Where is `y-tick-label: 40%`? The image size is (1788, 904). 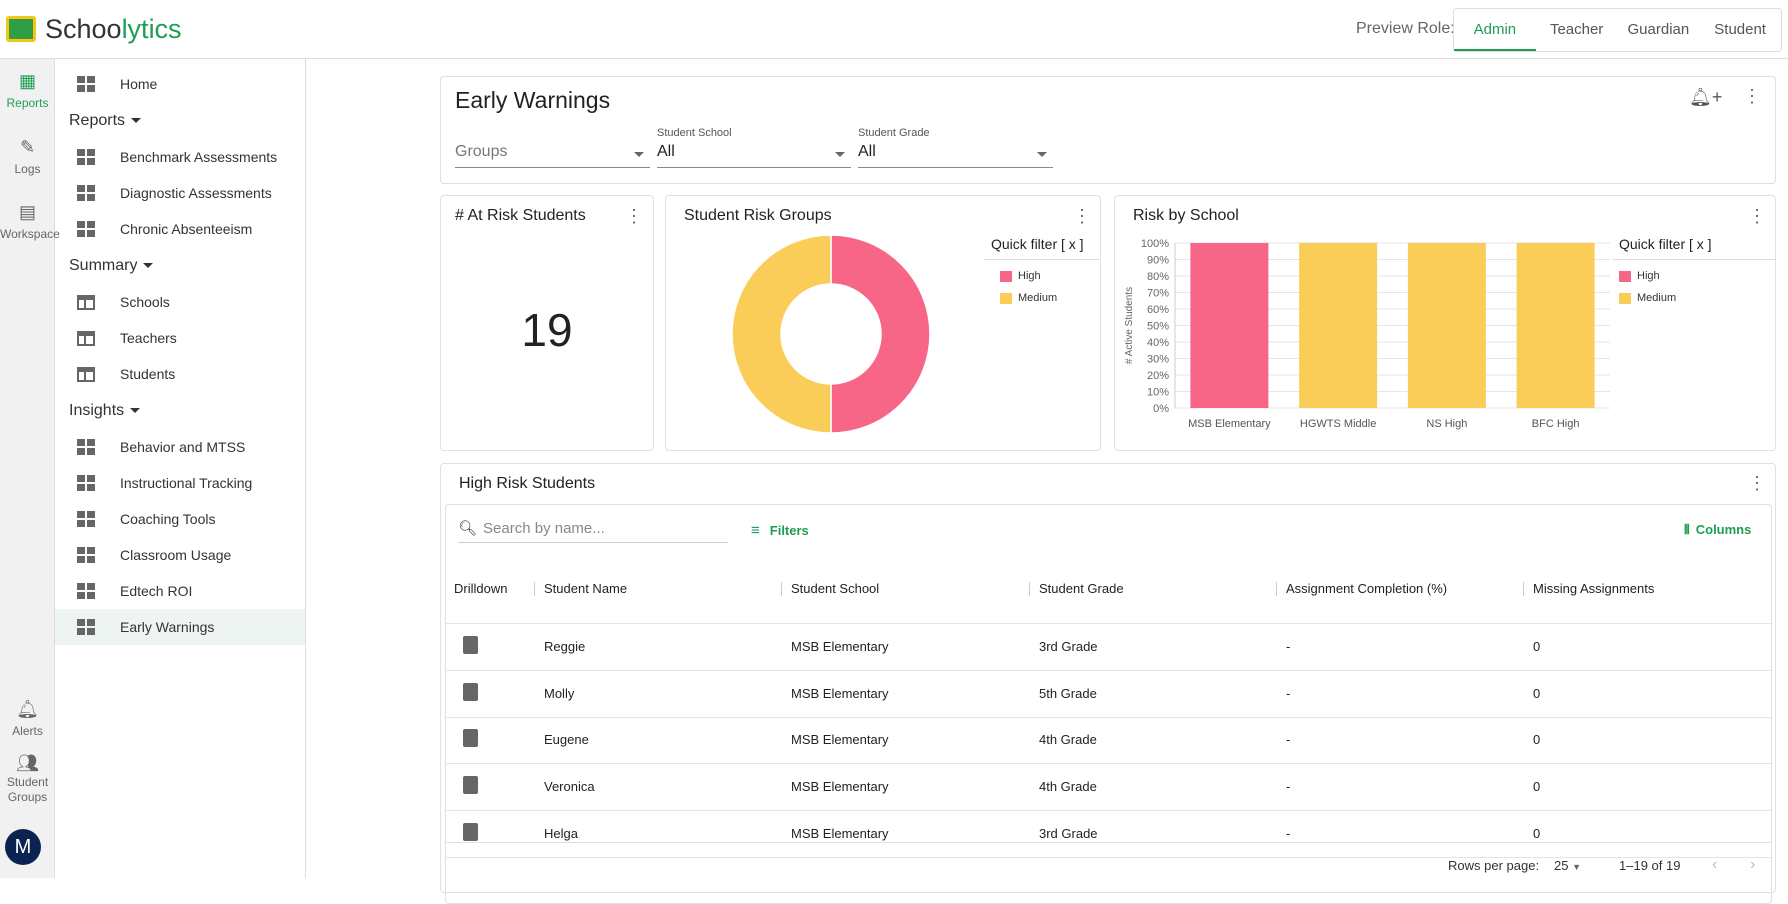 y-tick-label: 40% is located at coordinates (1158, 343).